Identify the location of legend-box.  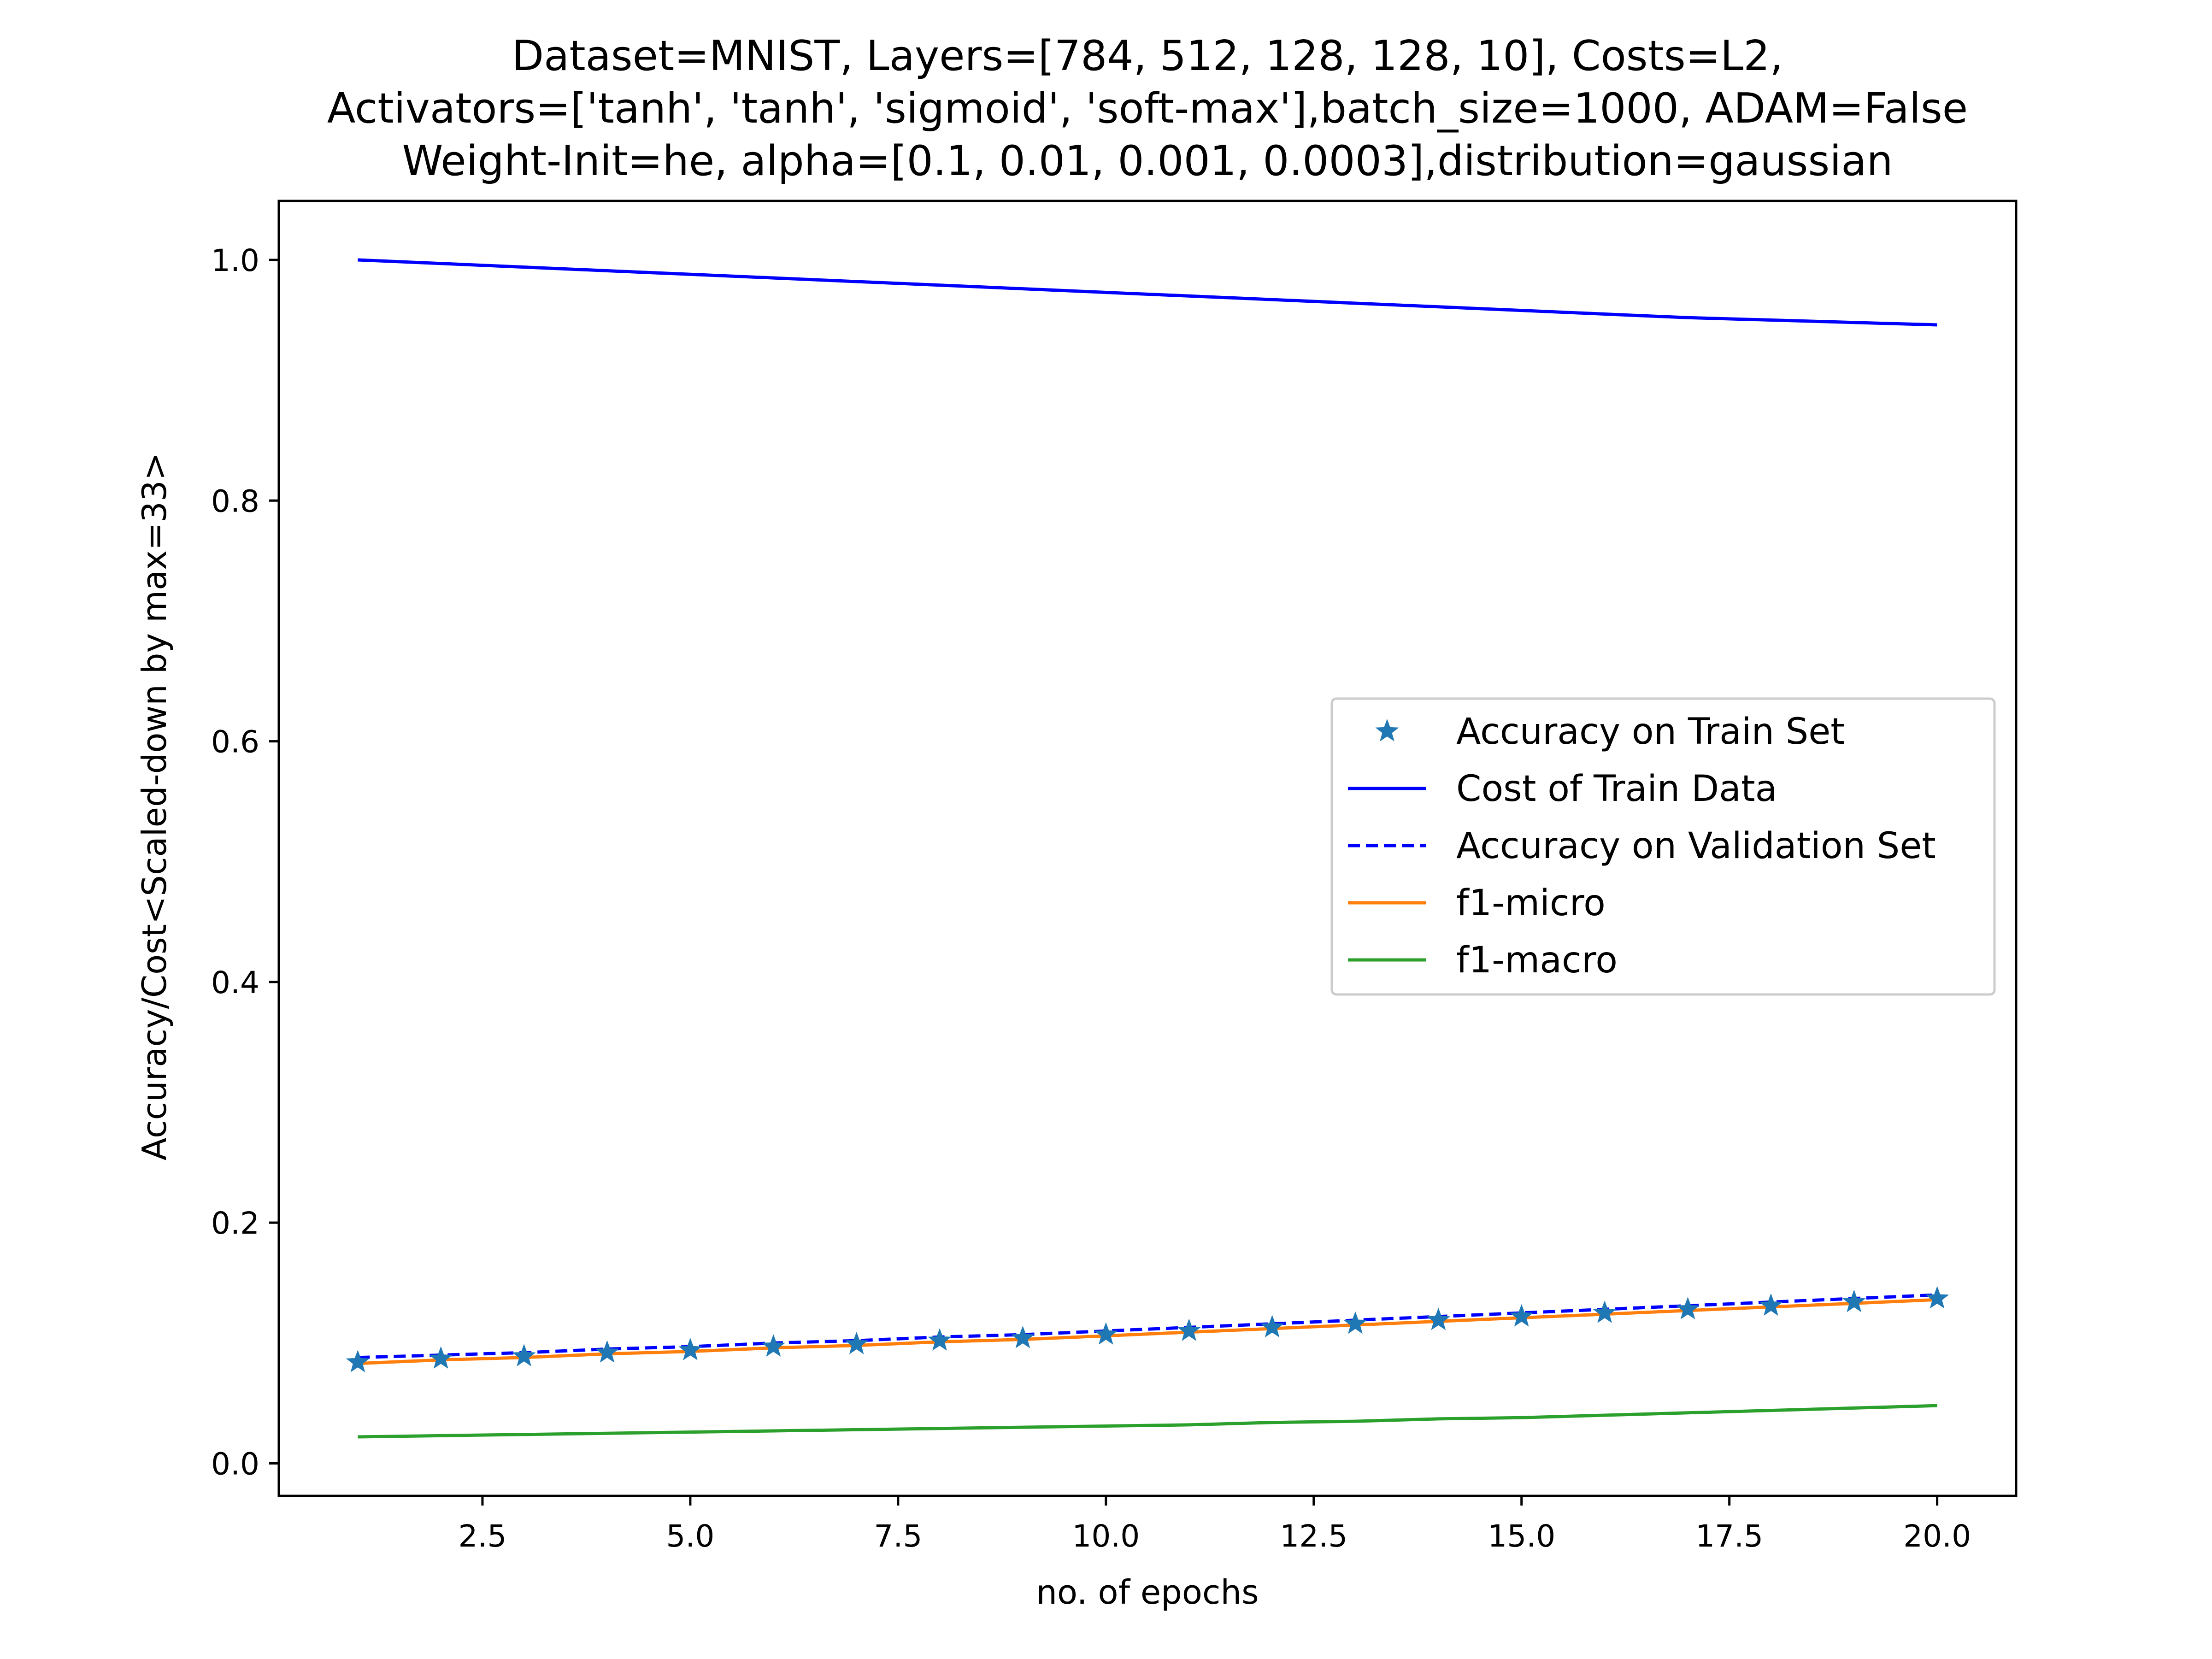
(1663, 846).